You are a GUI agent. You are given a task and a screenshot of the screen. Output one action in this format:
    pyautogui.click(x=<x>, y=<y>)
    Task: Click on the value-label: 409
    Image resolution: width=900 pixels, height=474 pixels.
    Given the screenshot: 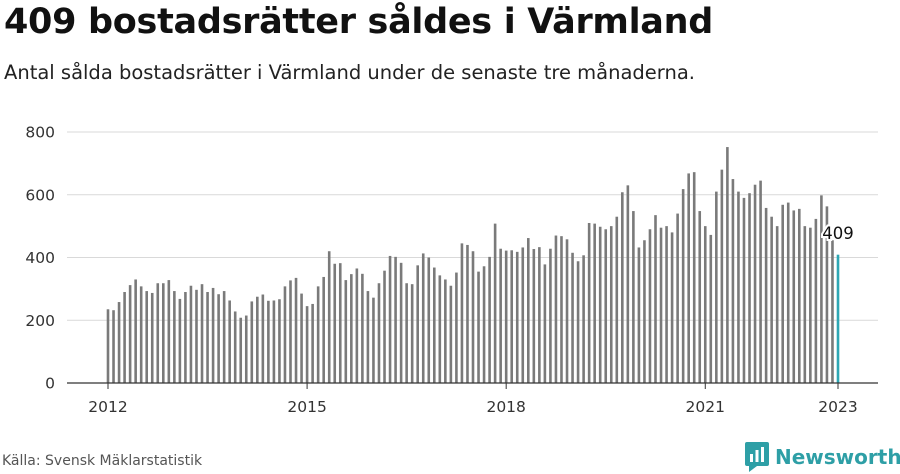 What is the action you would take?
    pyautogui.click(x=838, y=233)
    